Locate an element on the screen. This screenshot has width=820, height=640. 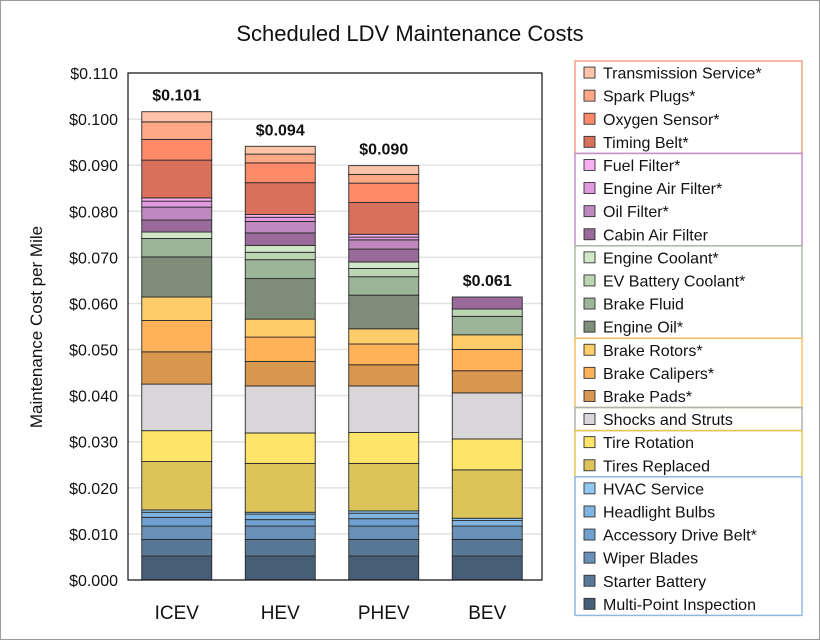
legend-item: Brake Calipers* is located at coordinates (648, 374).